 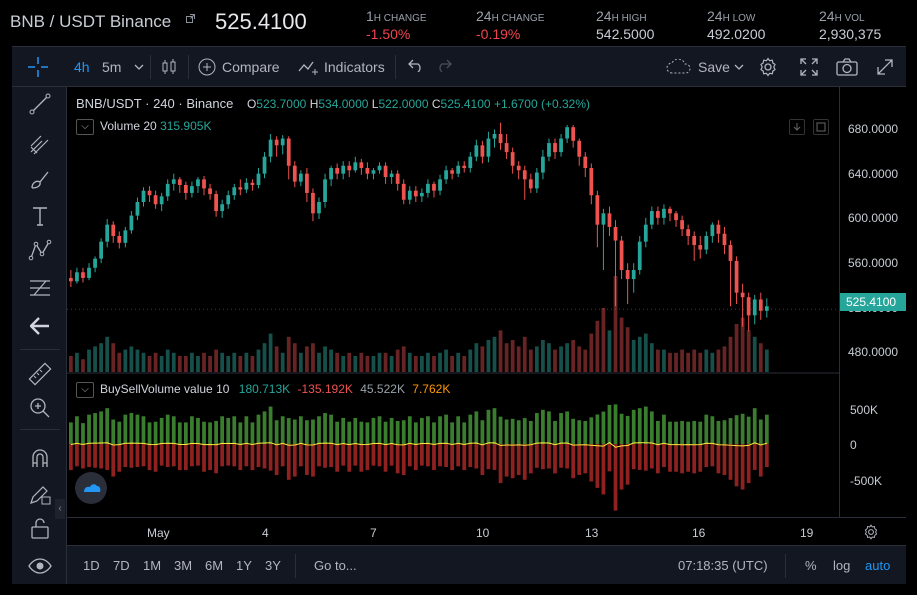 I want to click on move-down-icon, so click(x=797, y=127).